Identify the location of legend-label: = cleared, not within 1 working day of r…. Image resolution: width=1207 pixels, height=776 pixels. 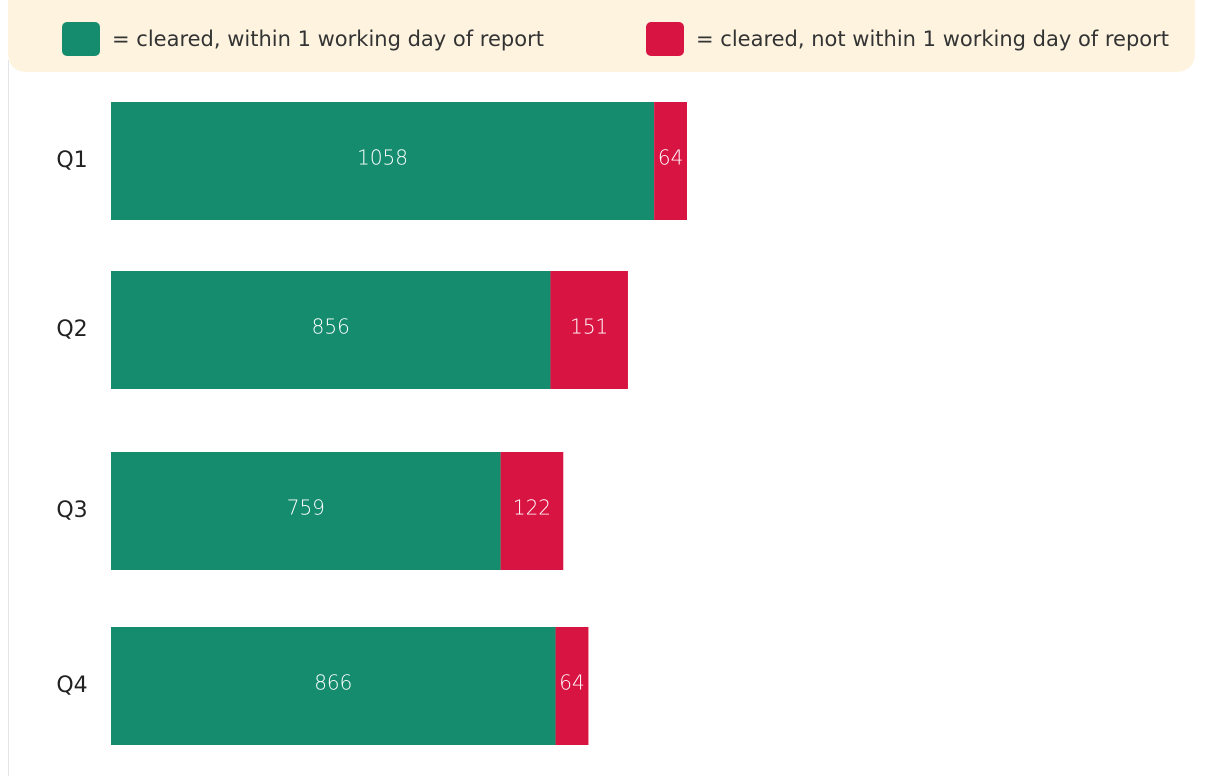
(932, 39).